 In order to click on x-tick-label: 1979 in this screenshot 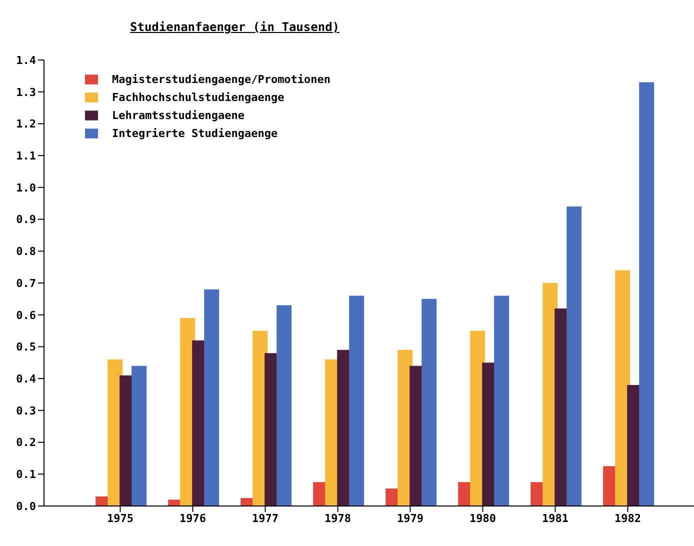, I will do `click(410, 518)`.